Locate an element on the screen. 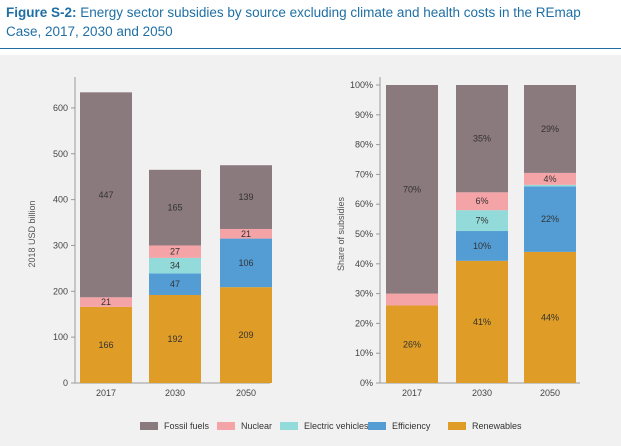 This screenshot has height=446, width=621. usd-data-label: 166 is located at coordinates (105, 345).